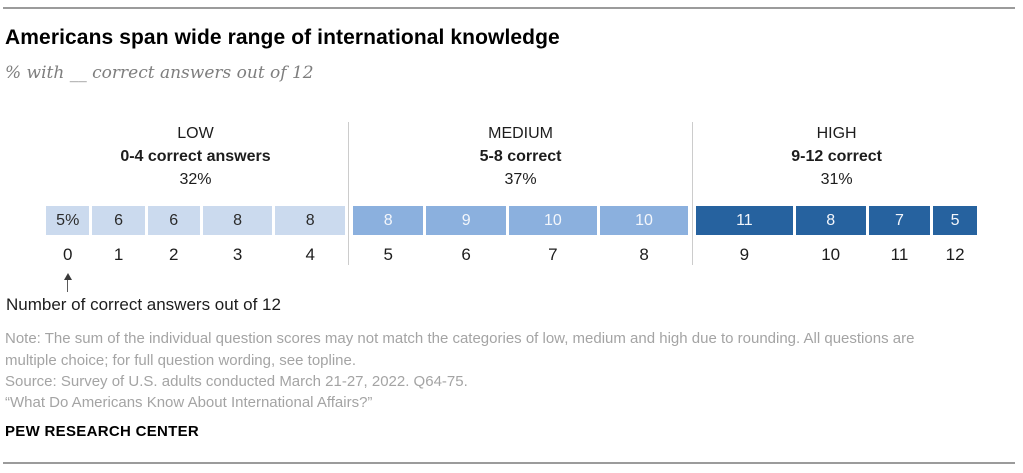 The height and width of the screenshot is (473, 1023). What do you see at coordinates (118, 254) in the screenshot?
I see `x-tick-1: 1` at bounding box center [118, 254].